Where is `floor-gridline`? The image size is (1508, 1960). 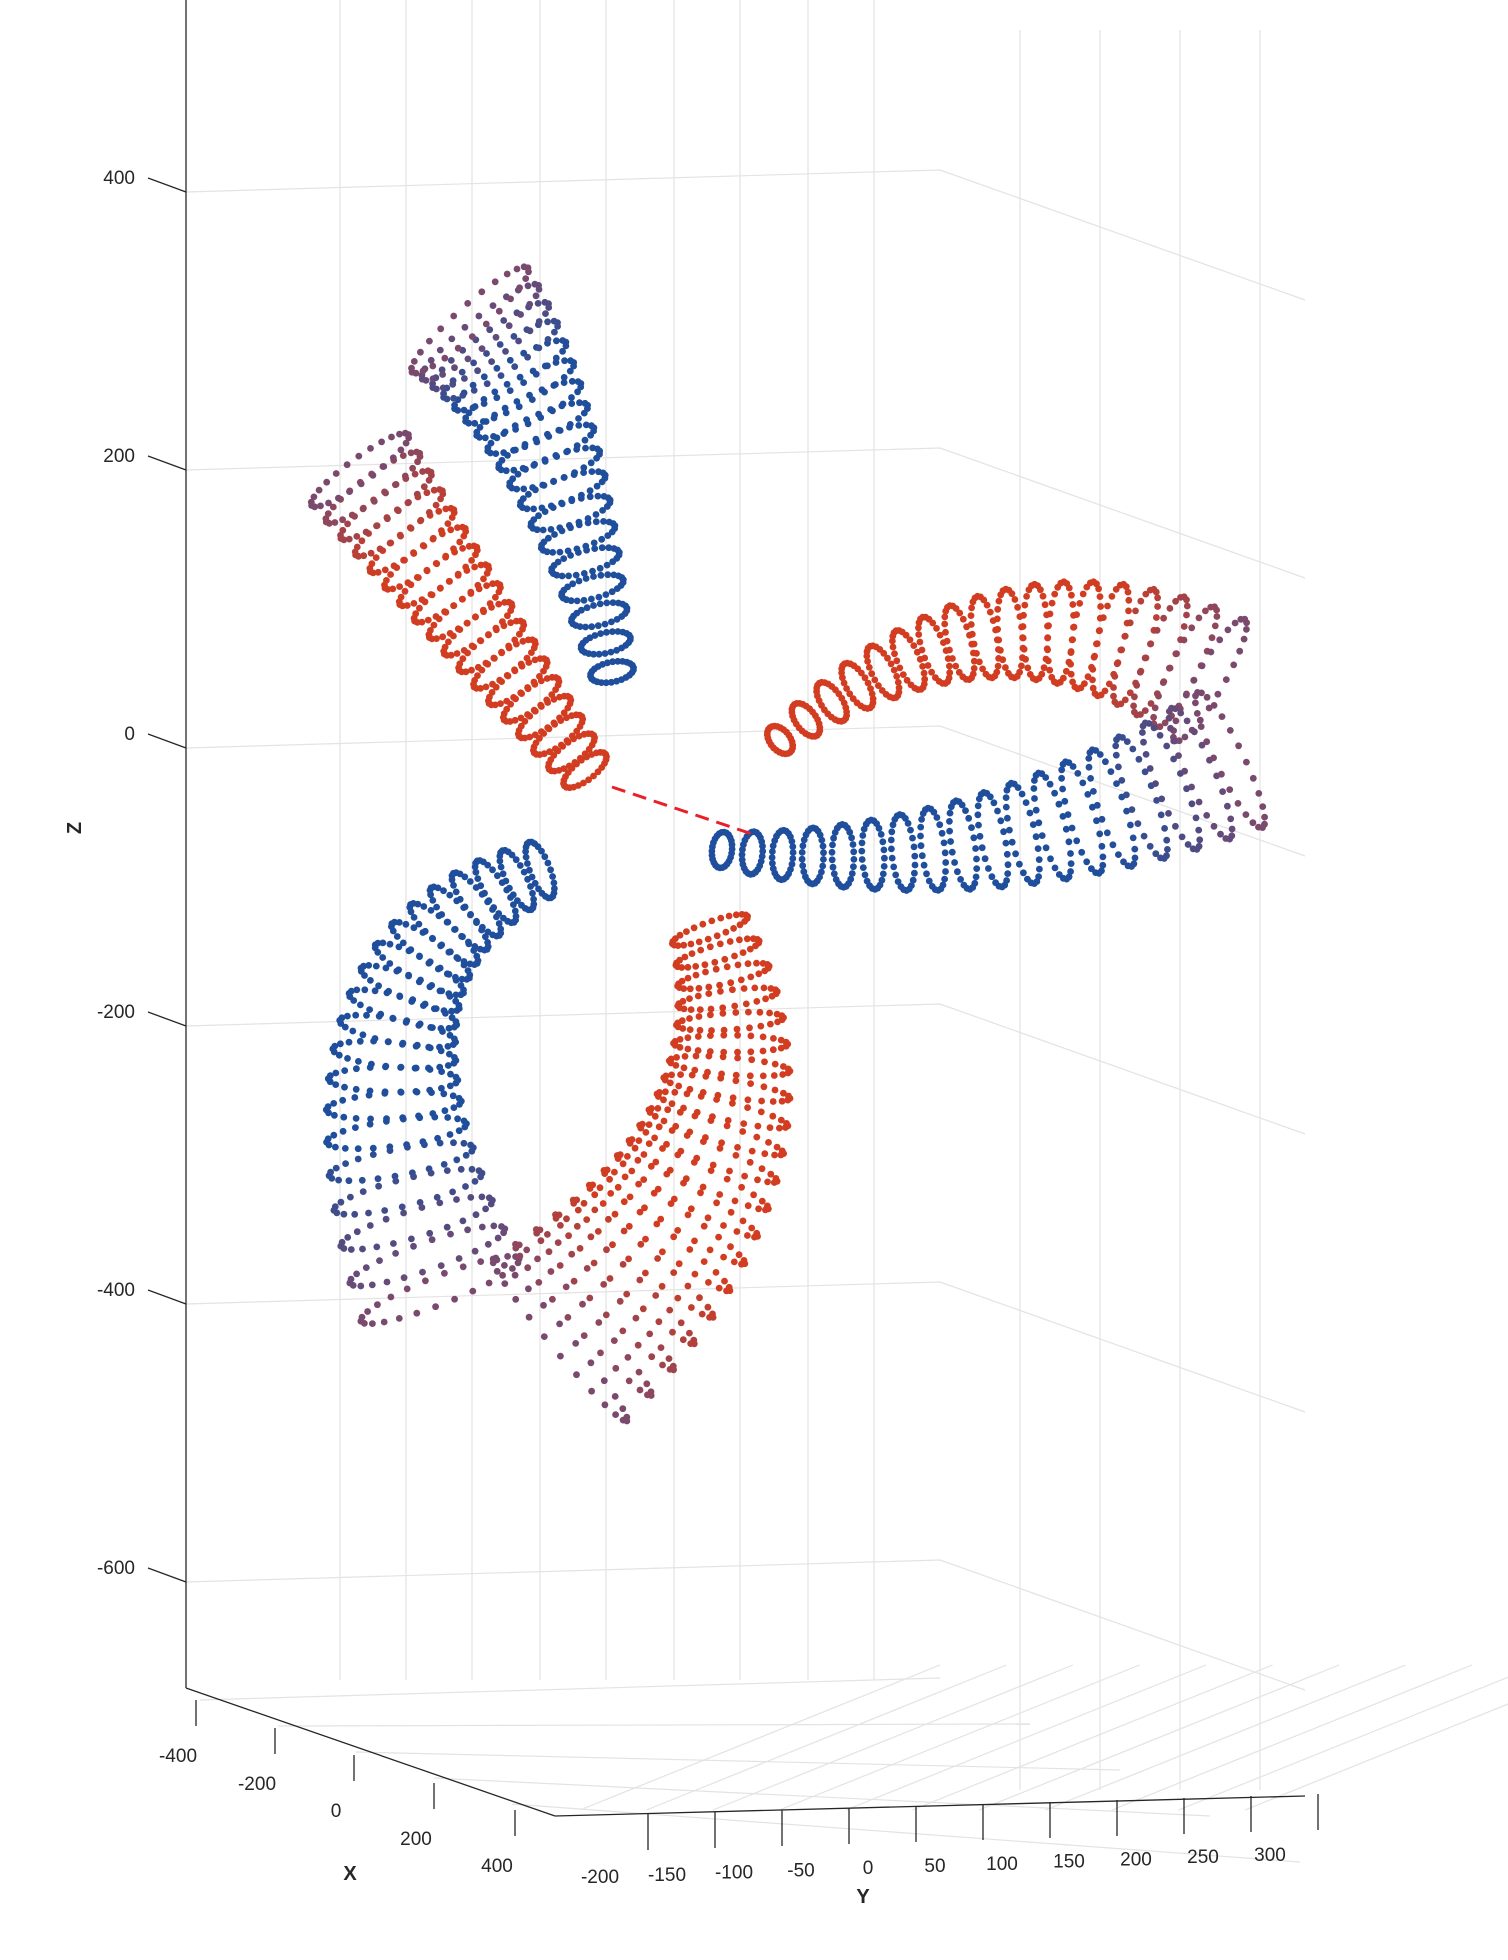
floor-gridline is located at coordinates (906, 1833).